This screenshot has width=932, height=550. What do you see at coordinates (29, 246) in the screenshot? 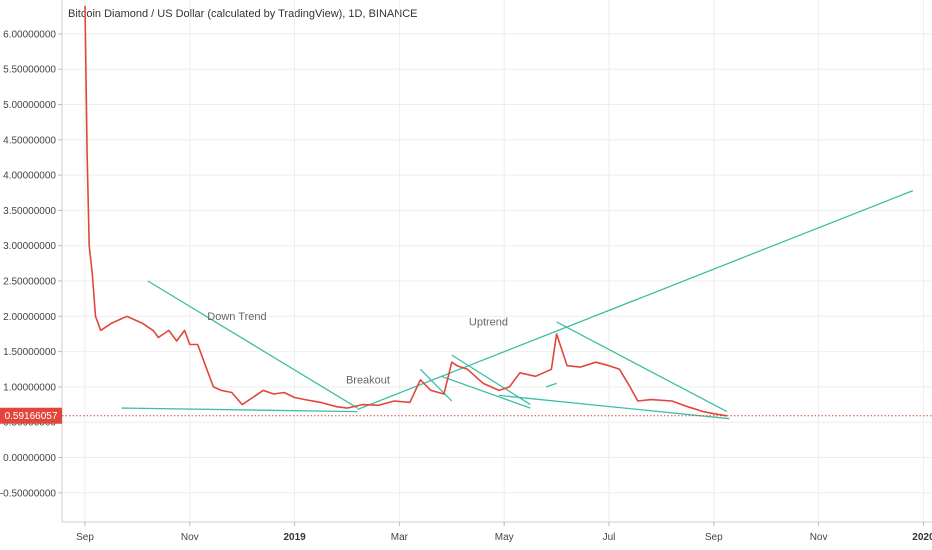
I see `y-tick-label: 3.00000000` at bounding box center [29, 246].